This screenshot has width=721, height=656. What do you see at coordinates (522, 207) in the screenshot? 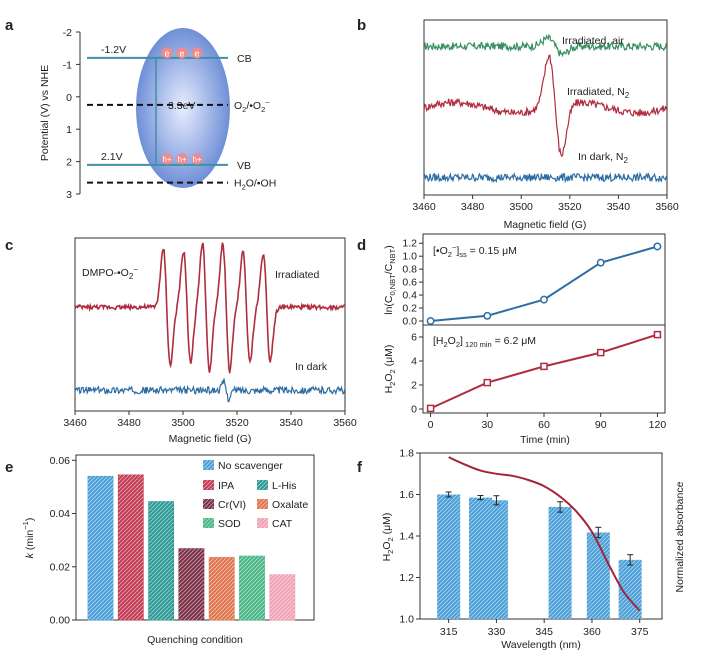
I see `panel-b-x-tick-label: 3500` at bounding box center [522, 207].